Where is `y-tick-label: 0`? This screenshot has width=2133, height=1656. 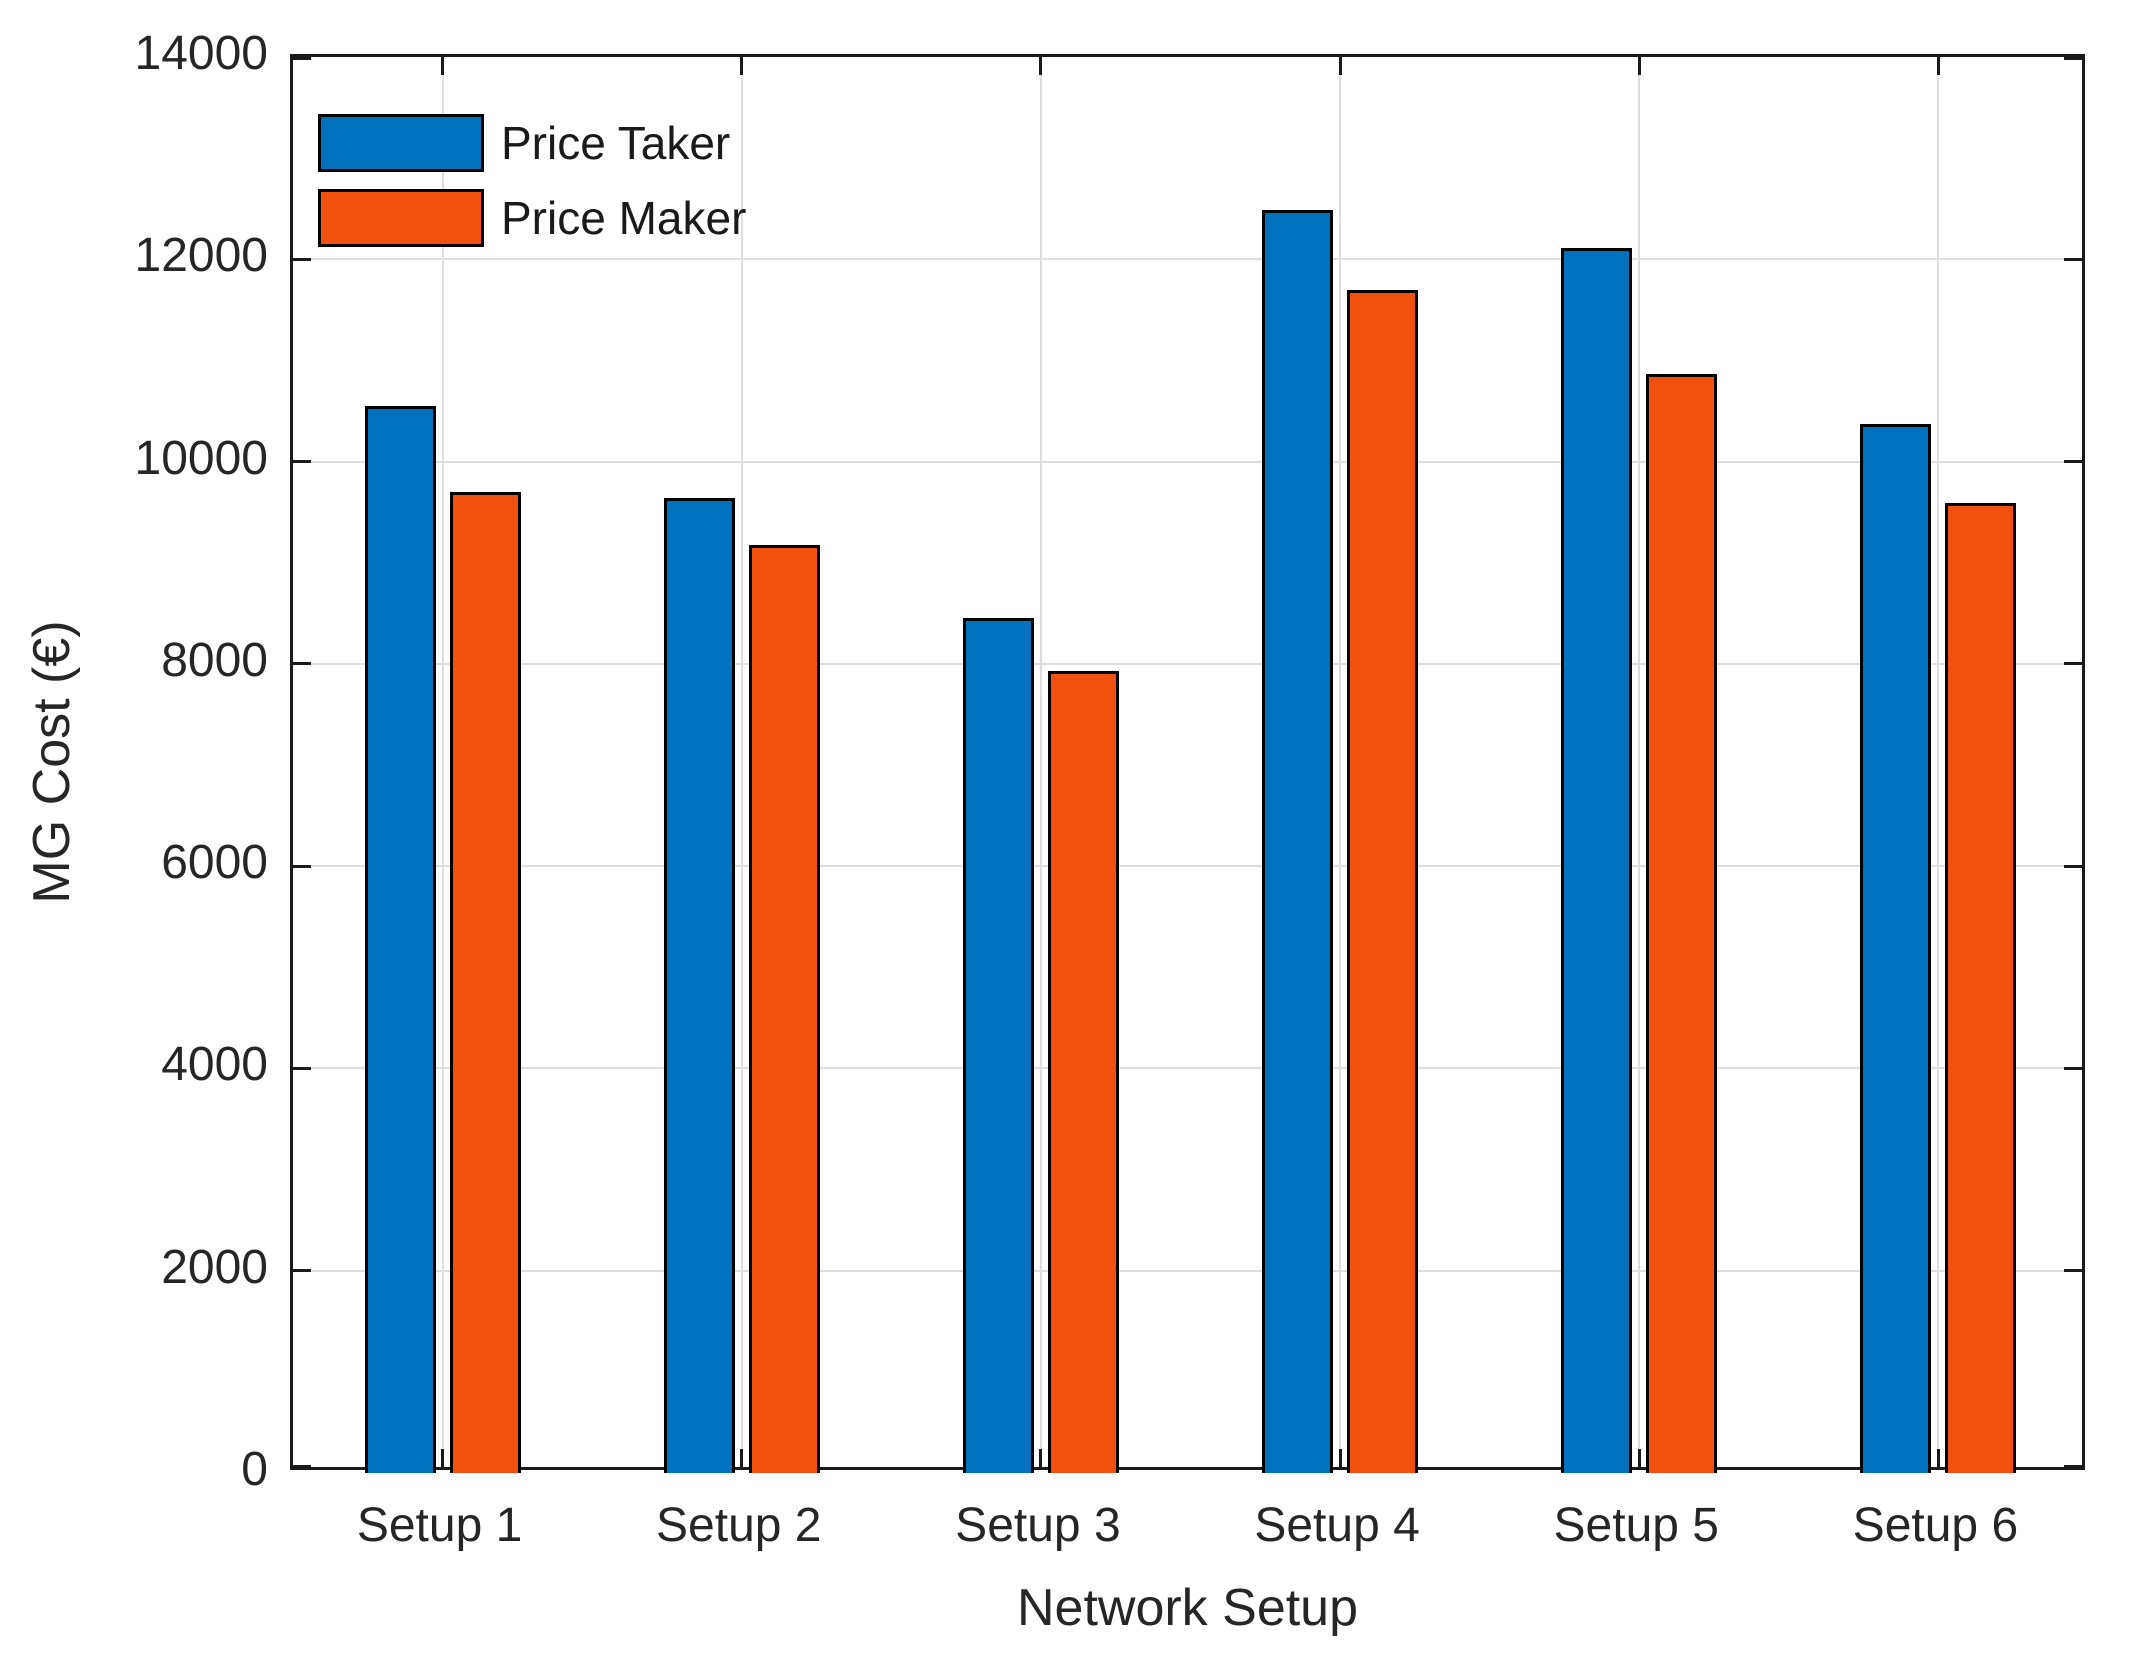 y-tick-label: 0 is located at coordinates (254, 1469).